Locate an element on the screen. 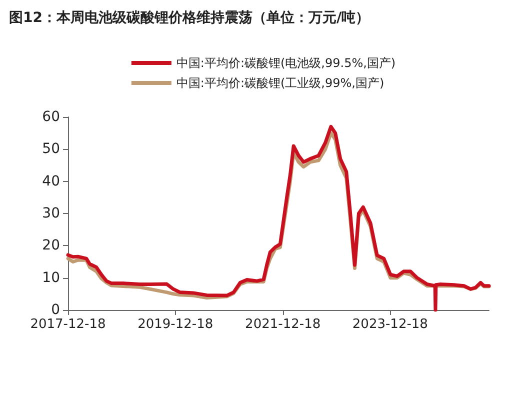 The image size is (527, 399). legend-label: 中国:平均价:碳酸锂(工业级,99%,国产) is located at coordinates (280, 83).